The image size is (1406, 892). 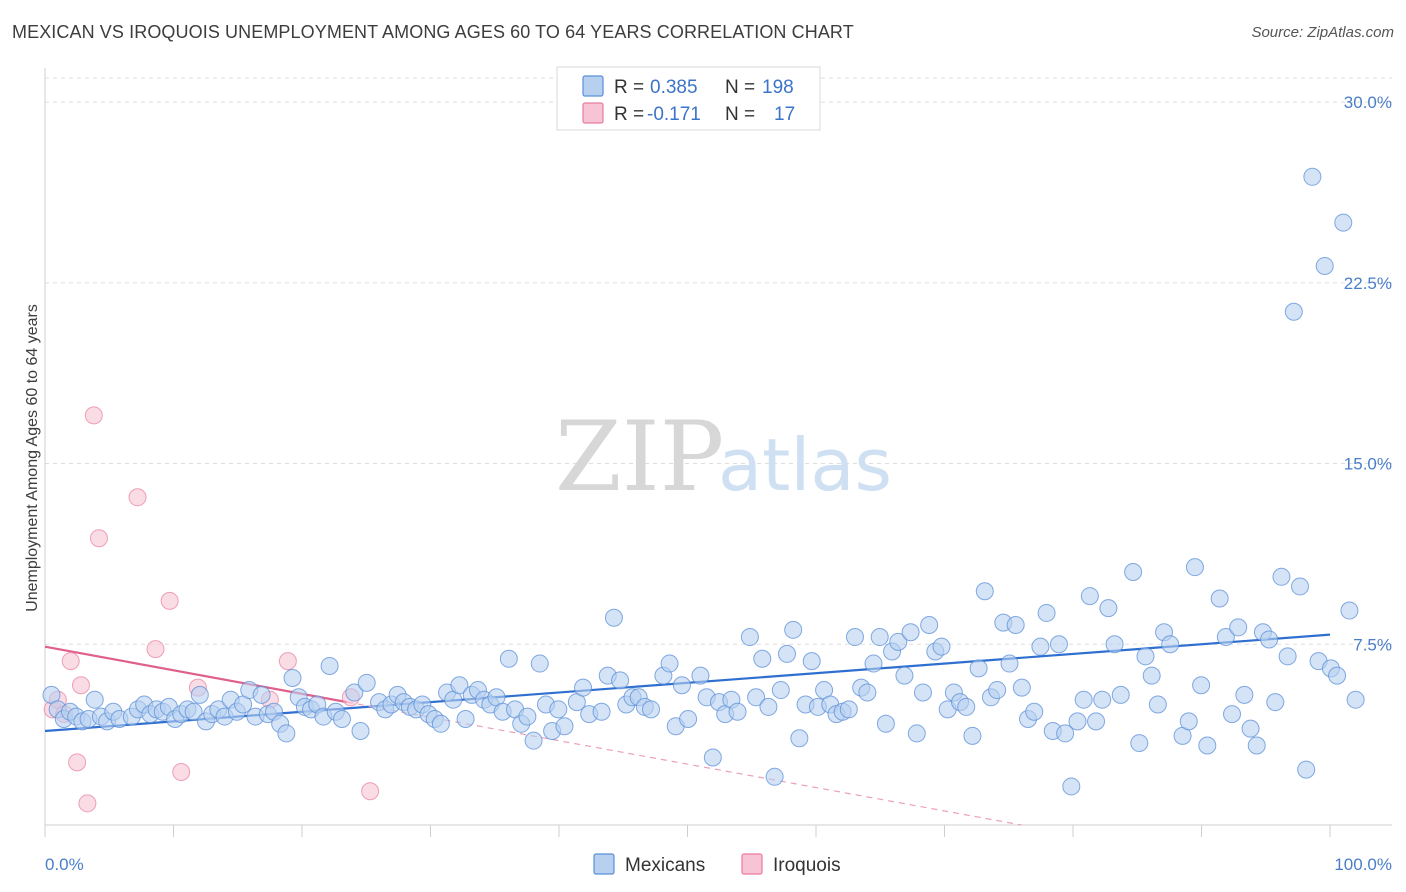 What do you see at coordinates (593, 86) in the screenshot?
I see `legend-swatch-mexicans` at bounding box center [593, 86].